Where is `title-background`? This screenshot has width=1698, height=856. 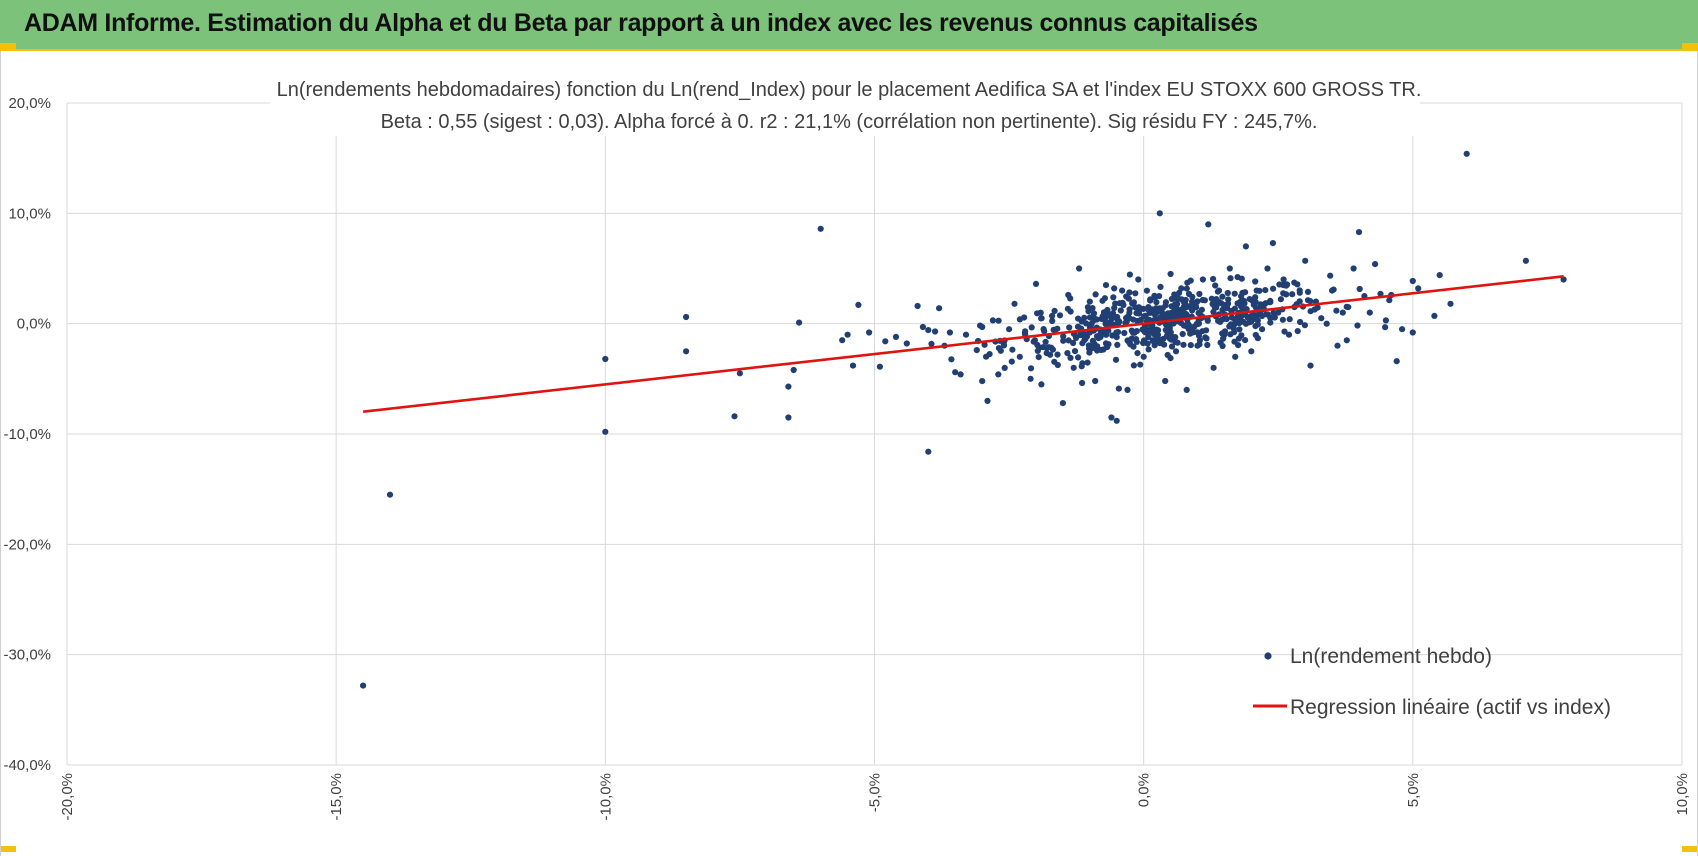 title-background is located at coordinates (845, 104).